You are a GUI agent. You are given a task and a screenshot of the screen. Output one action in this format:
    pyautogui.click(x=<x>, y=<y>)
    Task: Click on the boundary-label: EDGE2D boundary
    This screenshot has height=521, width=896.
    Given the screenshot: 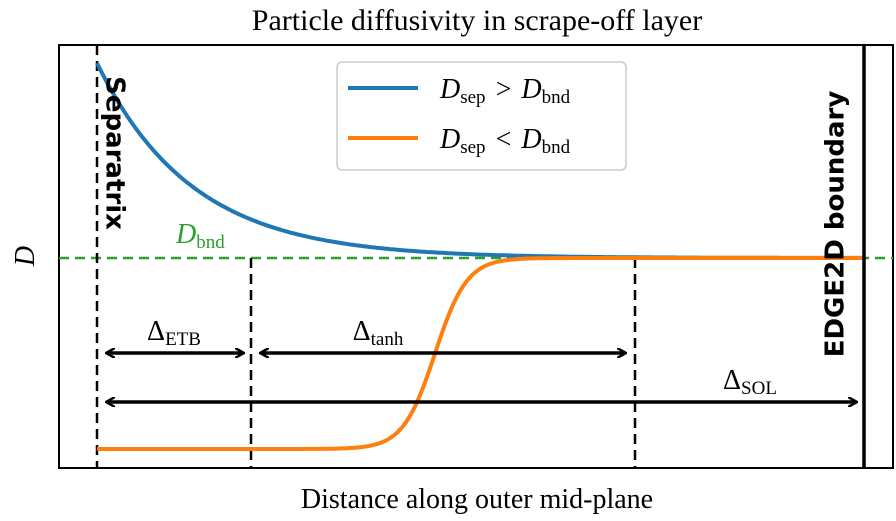 What is the action you would take?
    pyautogui.click(x=836, y=224)
    